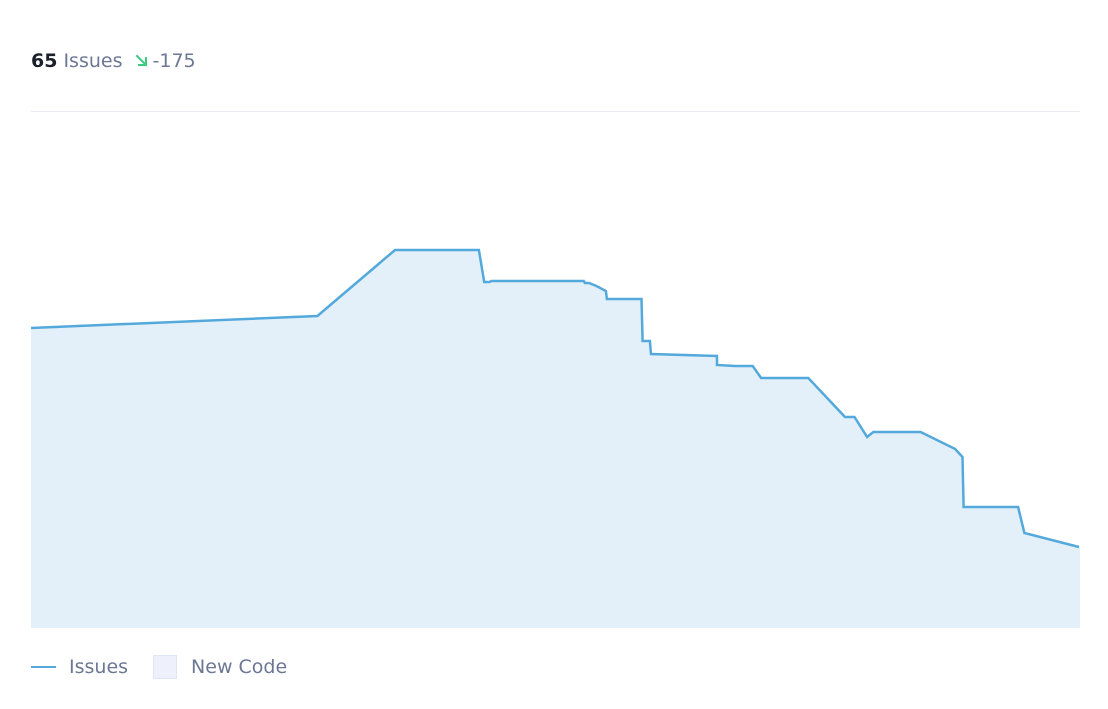 This screenshot has height=709, width=1108. Describe the element at coordinates (165, 667) in the screenshot. I see `legend-box-swatch` at that location.